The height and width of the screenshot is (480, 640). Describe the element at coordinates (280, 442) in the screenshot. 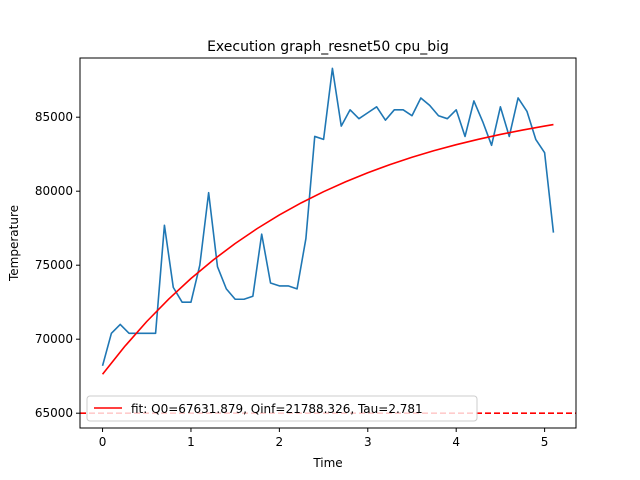

I see `x-tick-label: 2` at that location.